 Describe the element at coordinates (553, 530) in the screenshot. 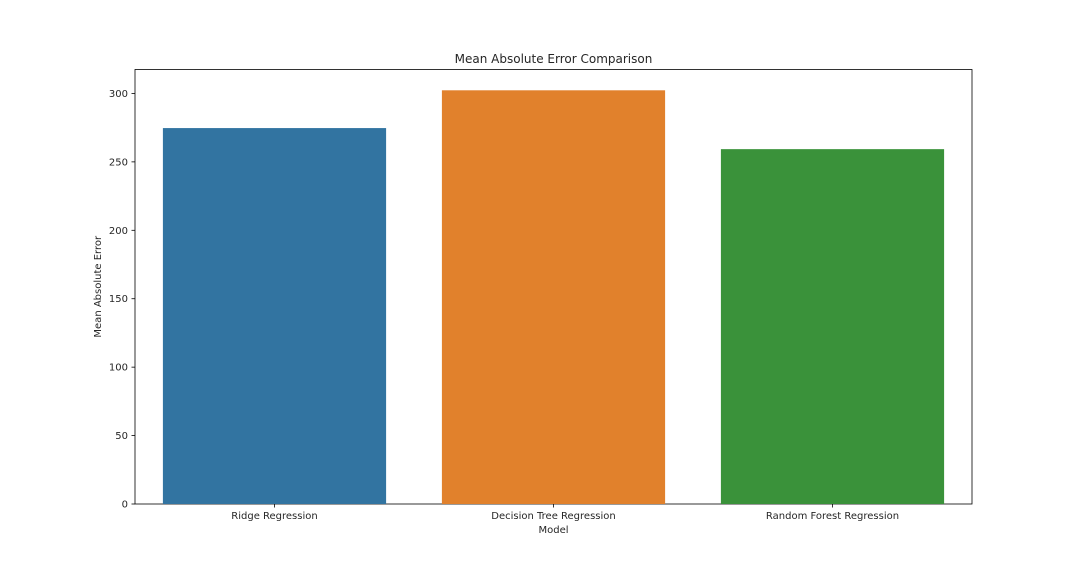

I see `x-axis-label: Model` at that location.